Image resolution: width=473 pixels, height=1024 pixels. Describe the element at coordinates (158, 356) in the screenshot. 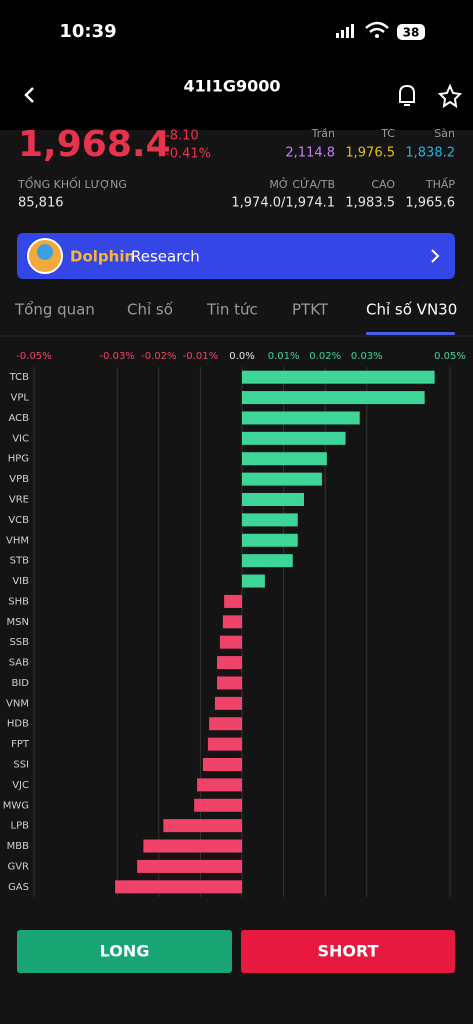

I see `x-tick-label: -0.02%` at that location.